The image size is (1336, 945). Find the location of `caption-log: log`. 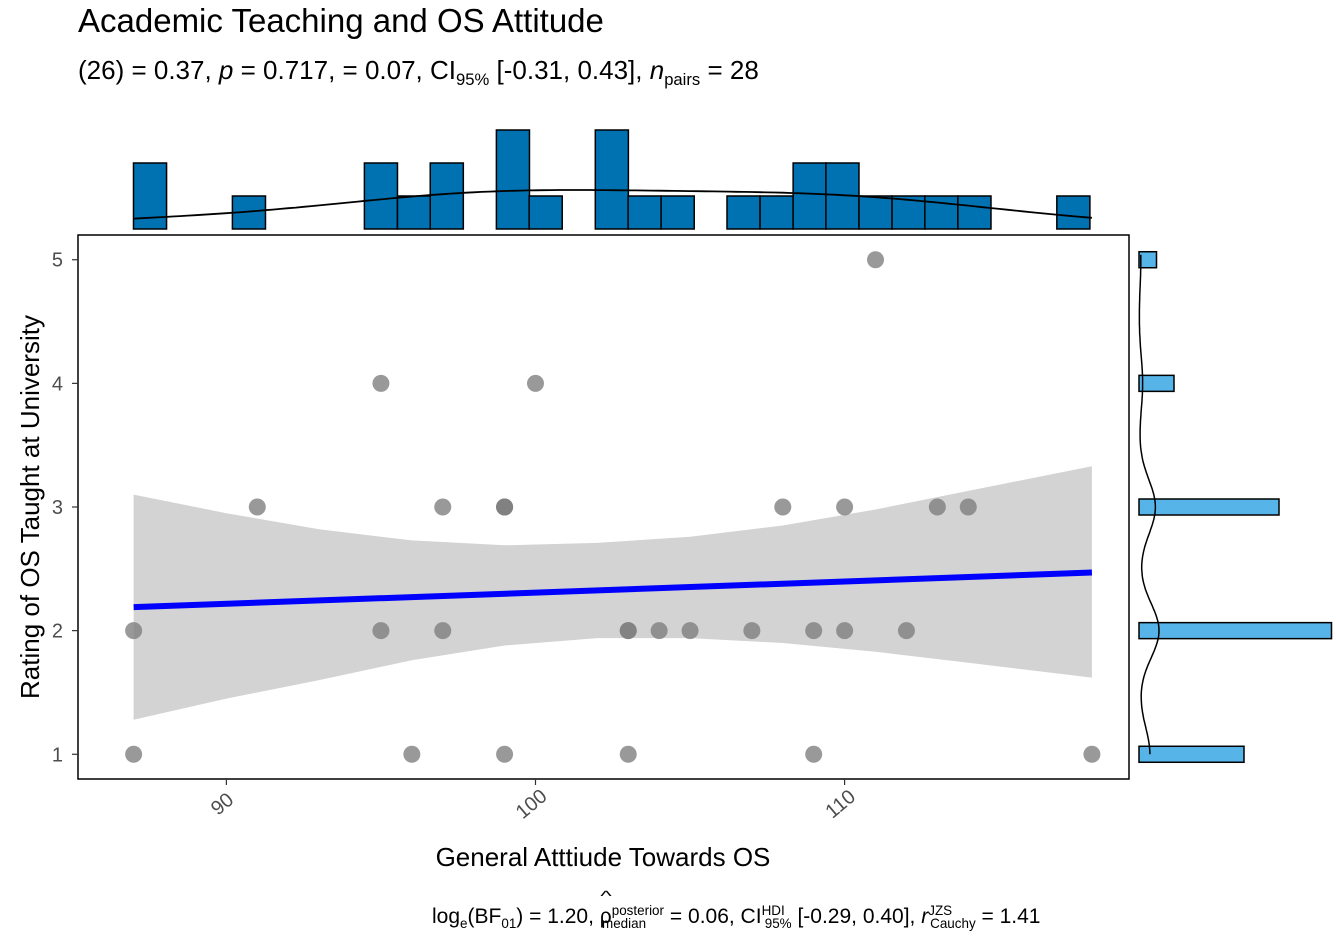

caption-log: log is located at coordinates (446, 916).